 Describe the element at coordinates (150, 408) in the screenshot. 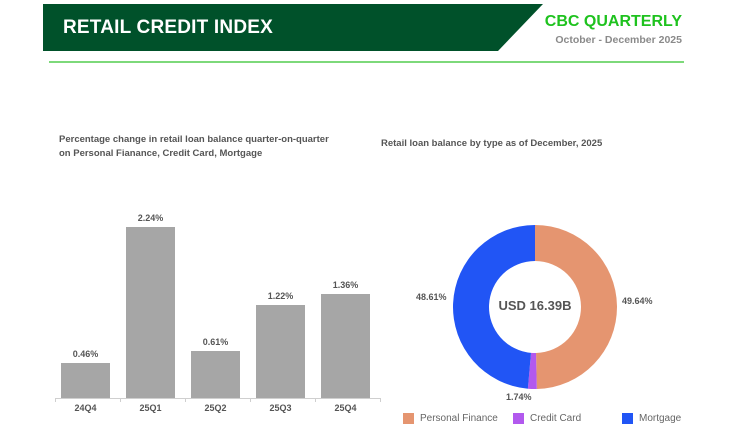

I see `x-tick-label: 25Q1` at that location.